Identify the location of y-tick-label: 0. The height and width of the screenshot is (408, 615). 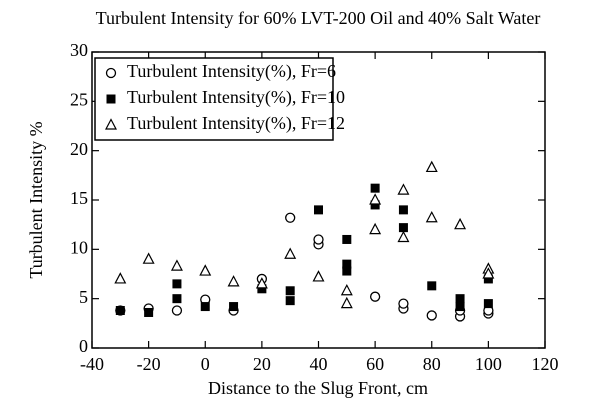
(83, 346).